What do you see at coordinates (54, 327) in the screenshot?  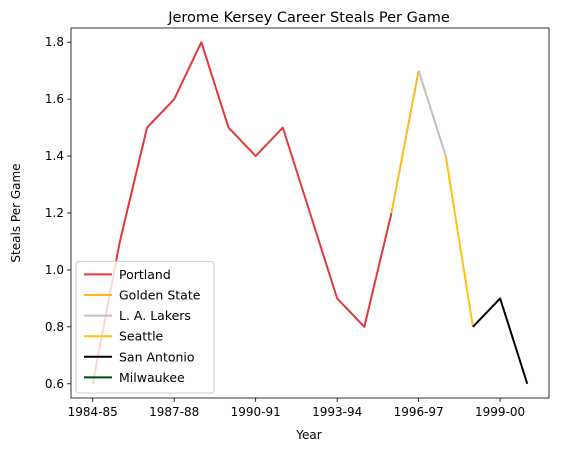 I see `y-tick-label: 0.8` at bounding box center [54, 327].